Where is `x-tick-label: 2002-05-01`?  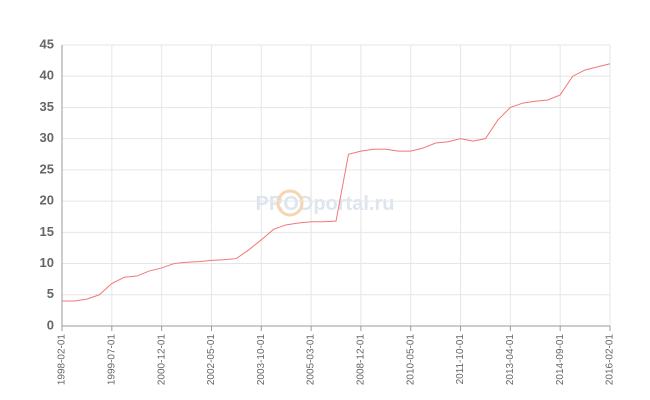 x-tick-label: 2002-05-01 is located at coordinates (211, 360).